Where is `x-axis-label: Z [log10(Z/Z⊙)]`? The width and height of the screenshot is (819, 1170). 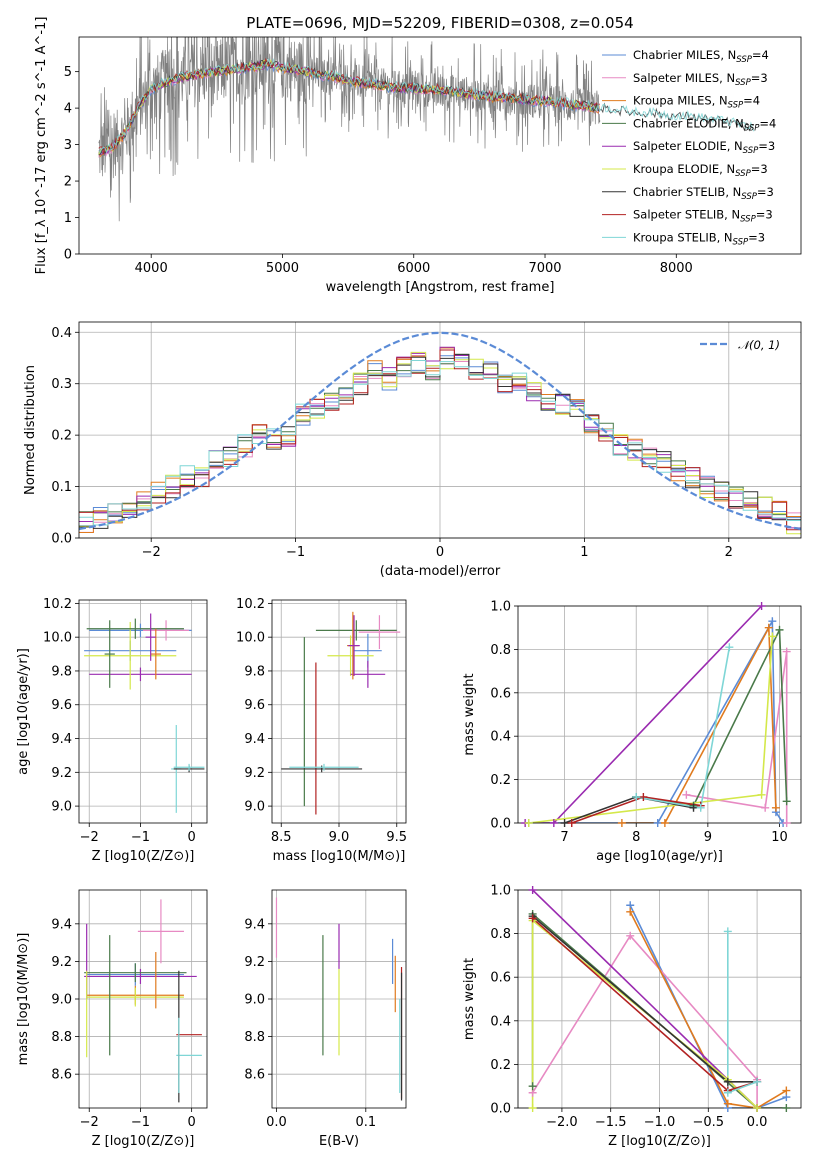
x-axis-label: Z [log10(Z/Z⊙)] is located at coordinates (143, 856).